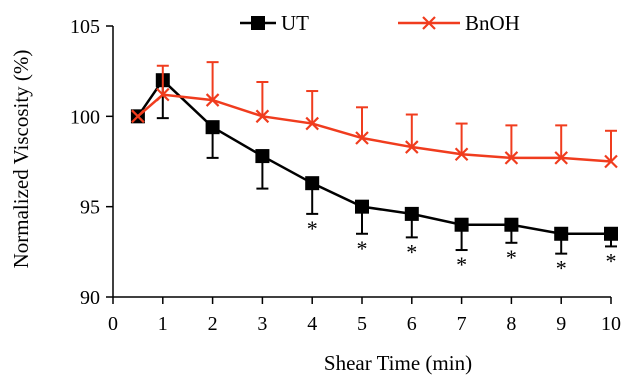 Image resolution: width=626 pixels, height=379 pixels. What do you see at coordinates (21, 159) in the screenshot?
I see `y-axis-label: Normalized Viscosity (%)` at bounding box center [21, 159].